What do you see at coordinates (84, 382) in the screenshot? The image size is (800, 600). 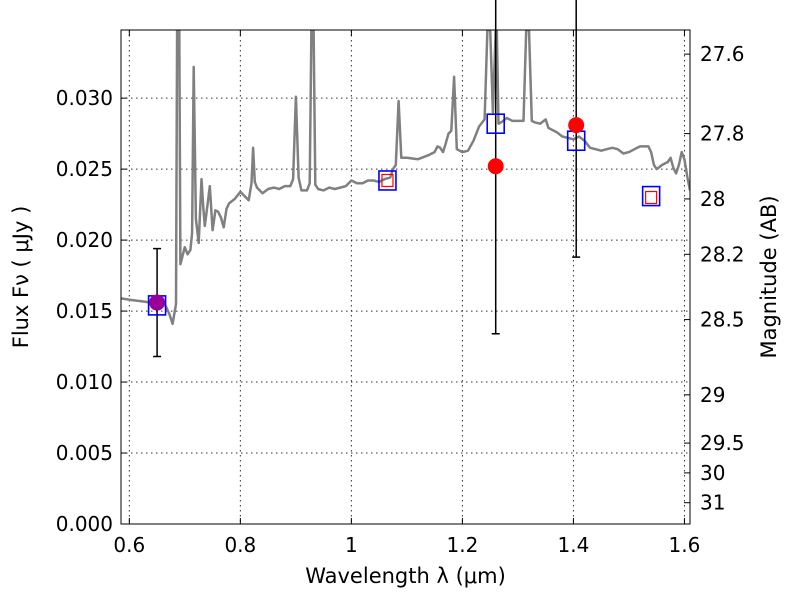 I see `y-tick-label: 0.010` at bounding box center [84, 382].